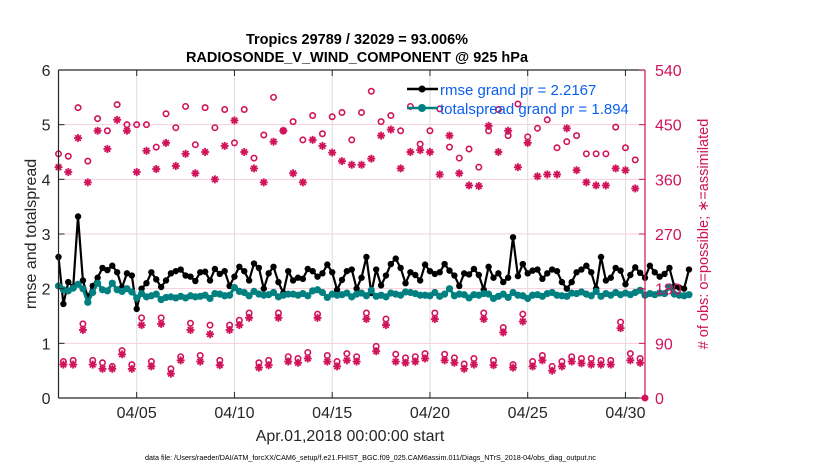  I want to click on y-tick-label-left: 5, so click(46, 126).